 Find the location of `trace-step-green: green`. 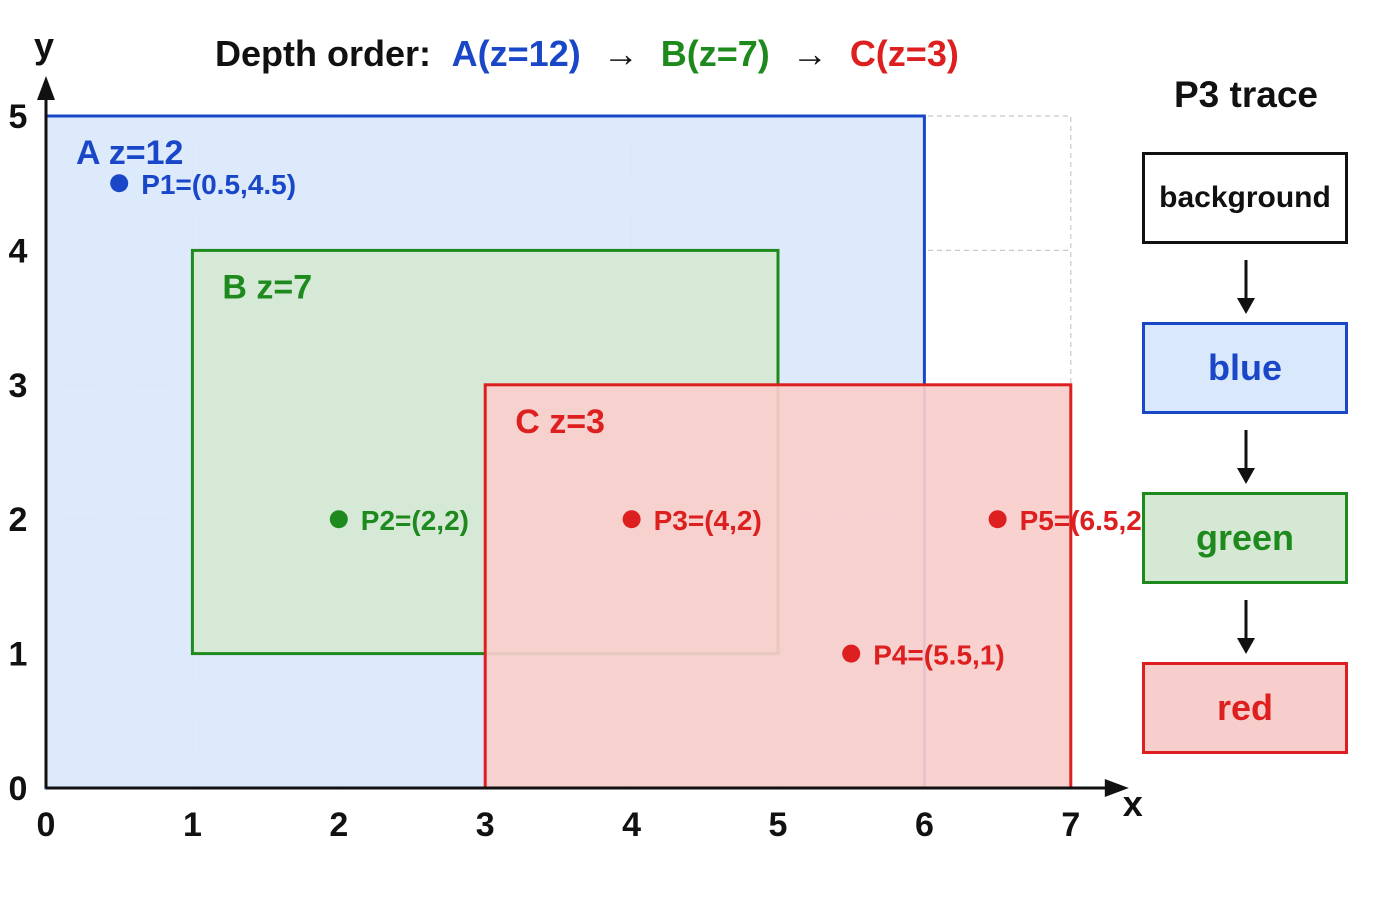

trace-step-green: green is located at coordinates (1245, 538).